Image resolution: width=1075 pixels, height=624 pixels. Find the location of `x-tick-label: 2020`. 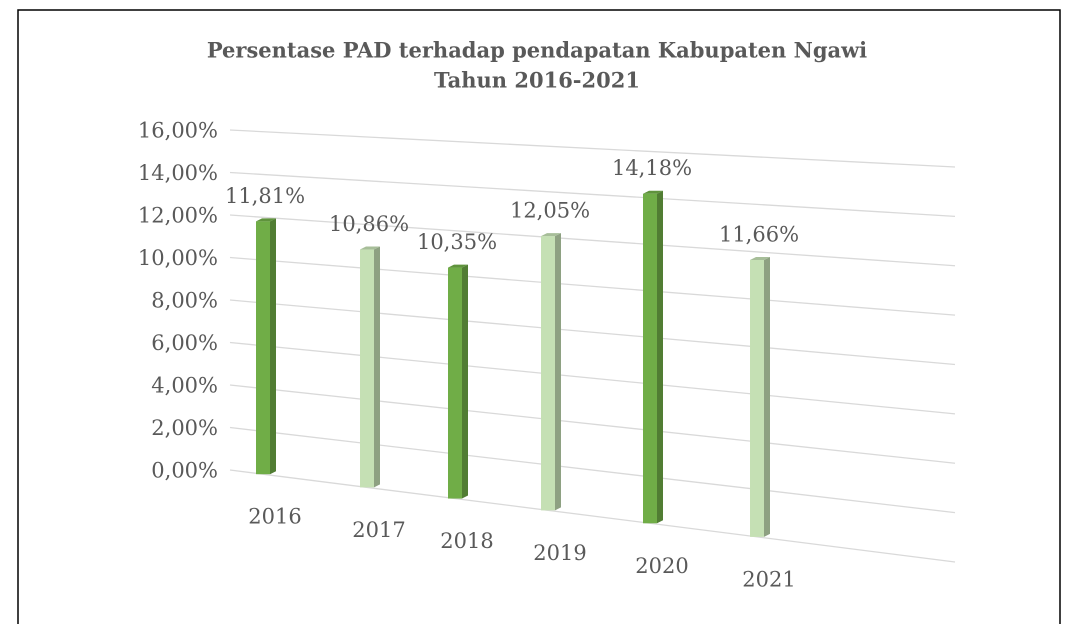

x-tick-label: 2020 is located at coordinates (661, 566).